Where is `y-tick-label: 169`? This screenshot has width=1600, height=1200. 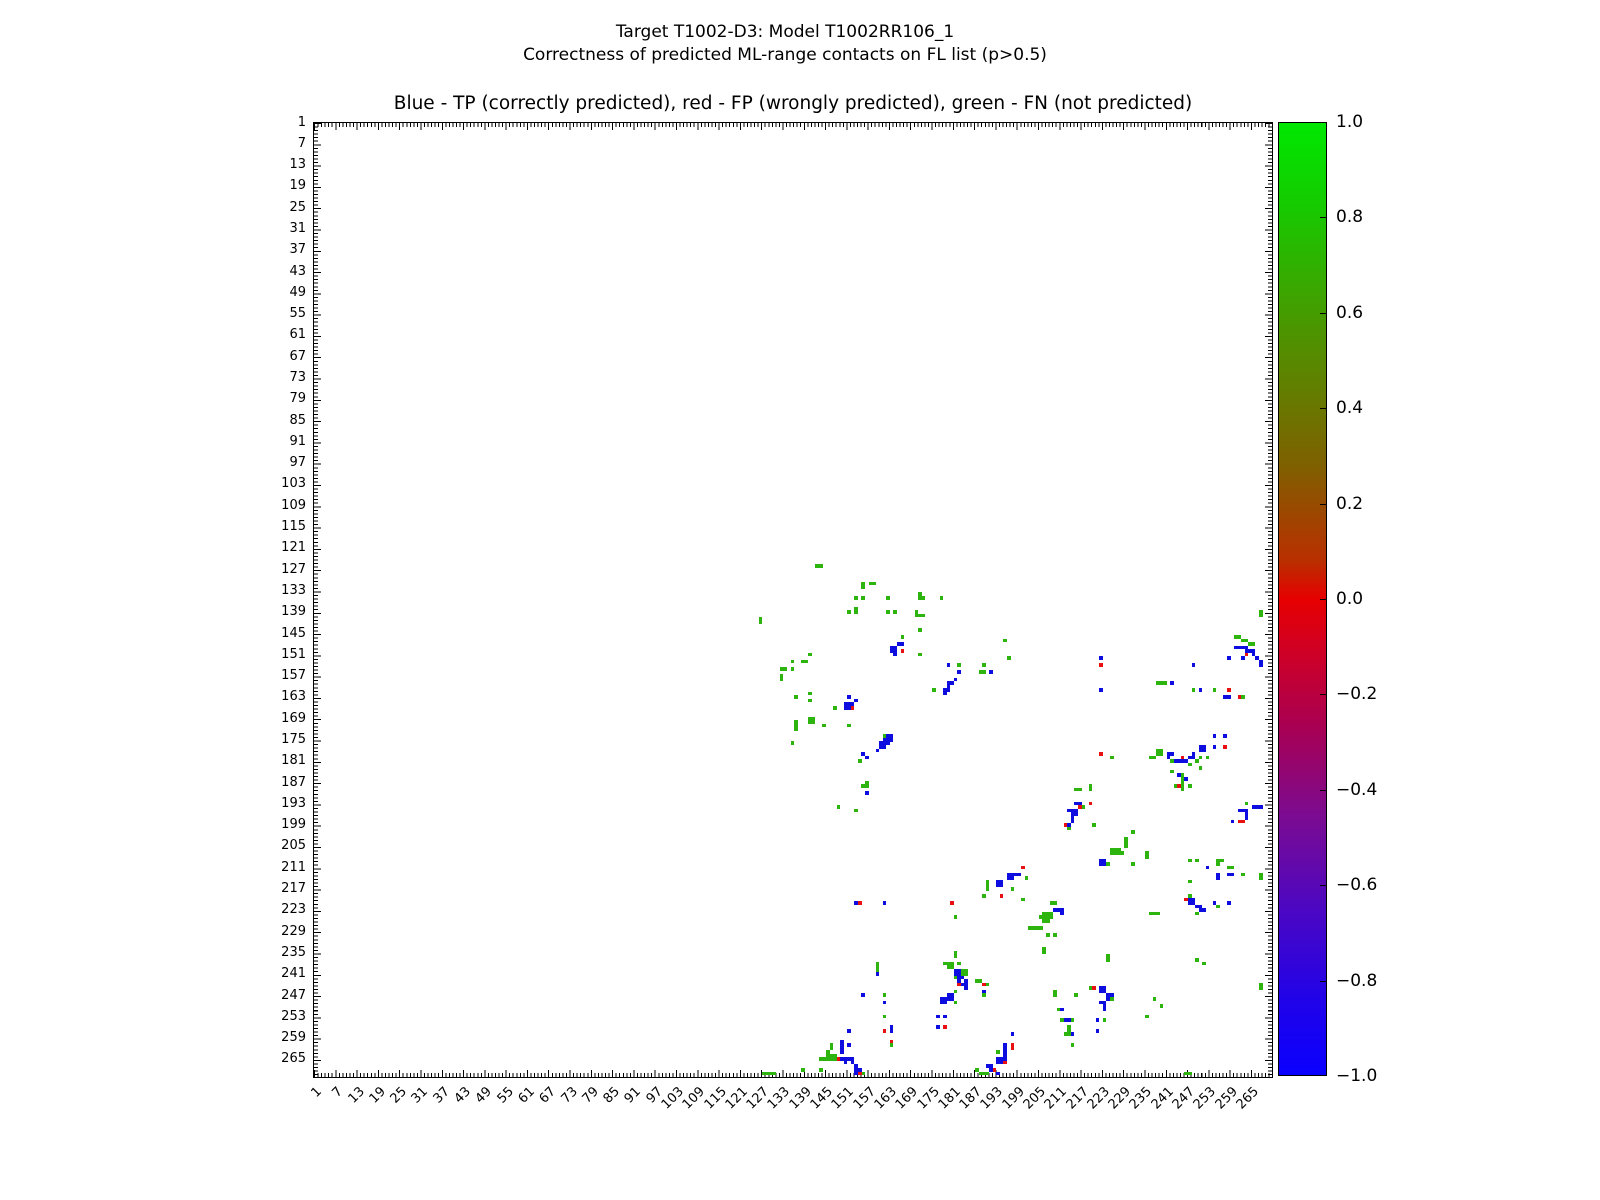 y-tick-label: 169 is located at coordinates (293, 718).